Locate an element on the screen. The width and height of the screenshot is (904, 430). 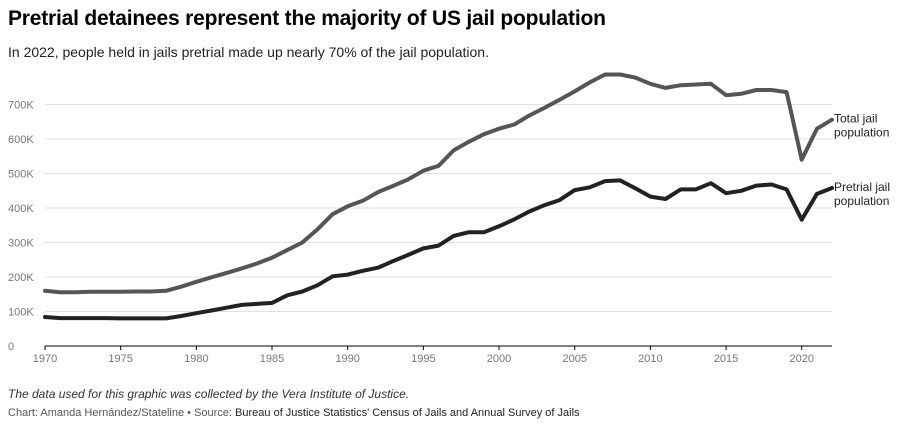
y-tick-label: 100K is located at coordinates (21, 313).